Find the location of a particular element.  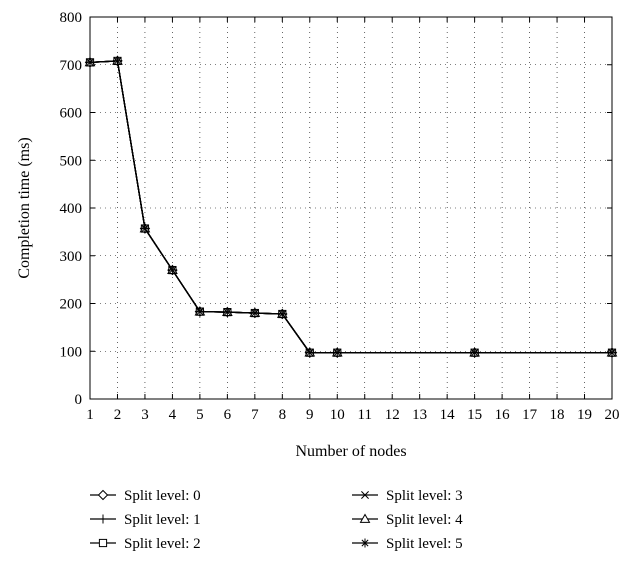

x-tick-label: 10 is located at coordinates (337, 415).